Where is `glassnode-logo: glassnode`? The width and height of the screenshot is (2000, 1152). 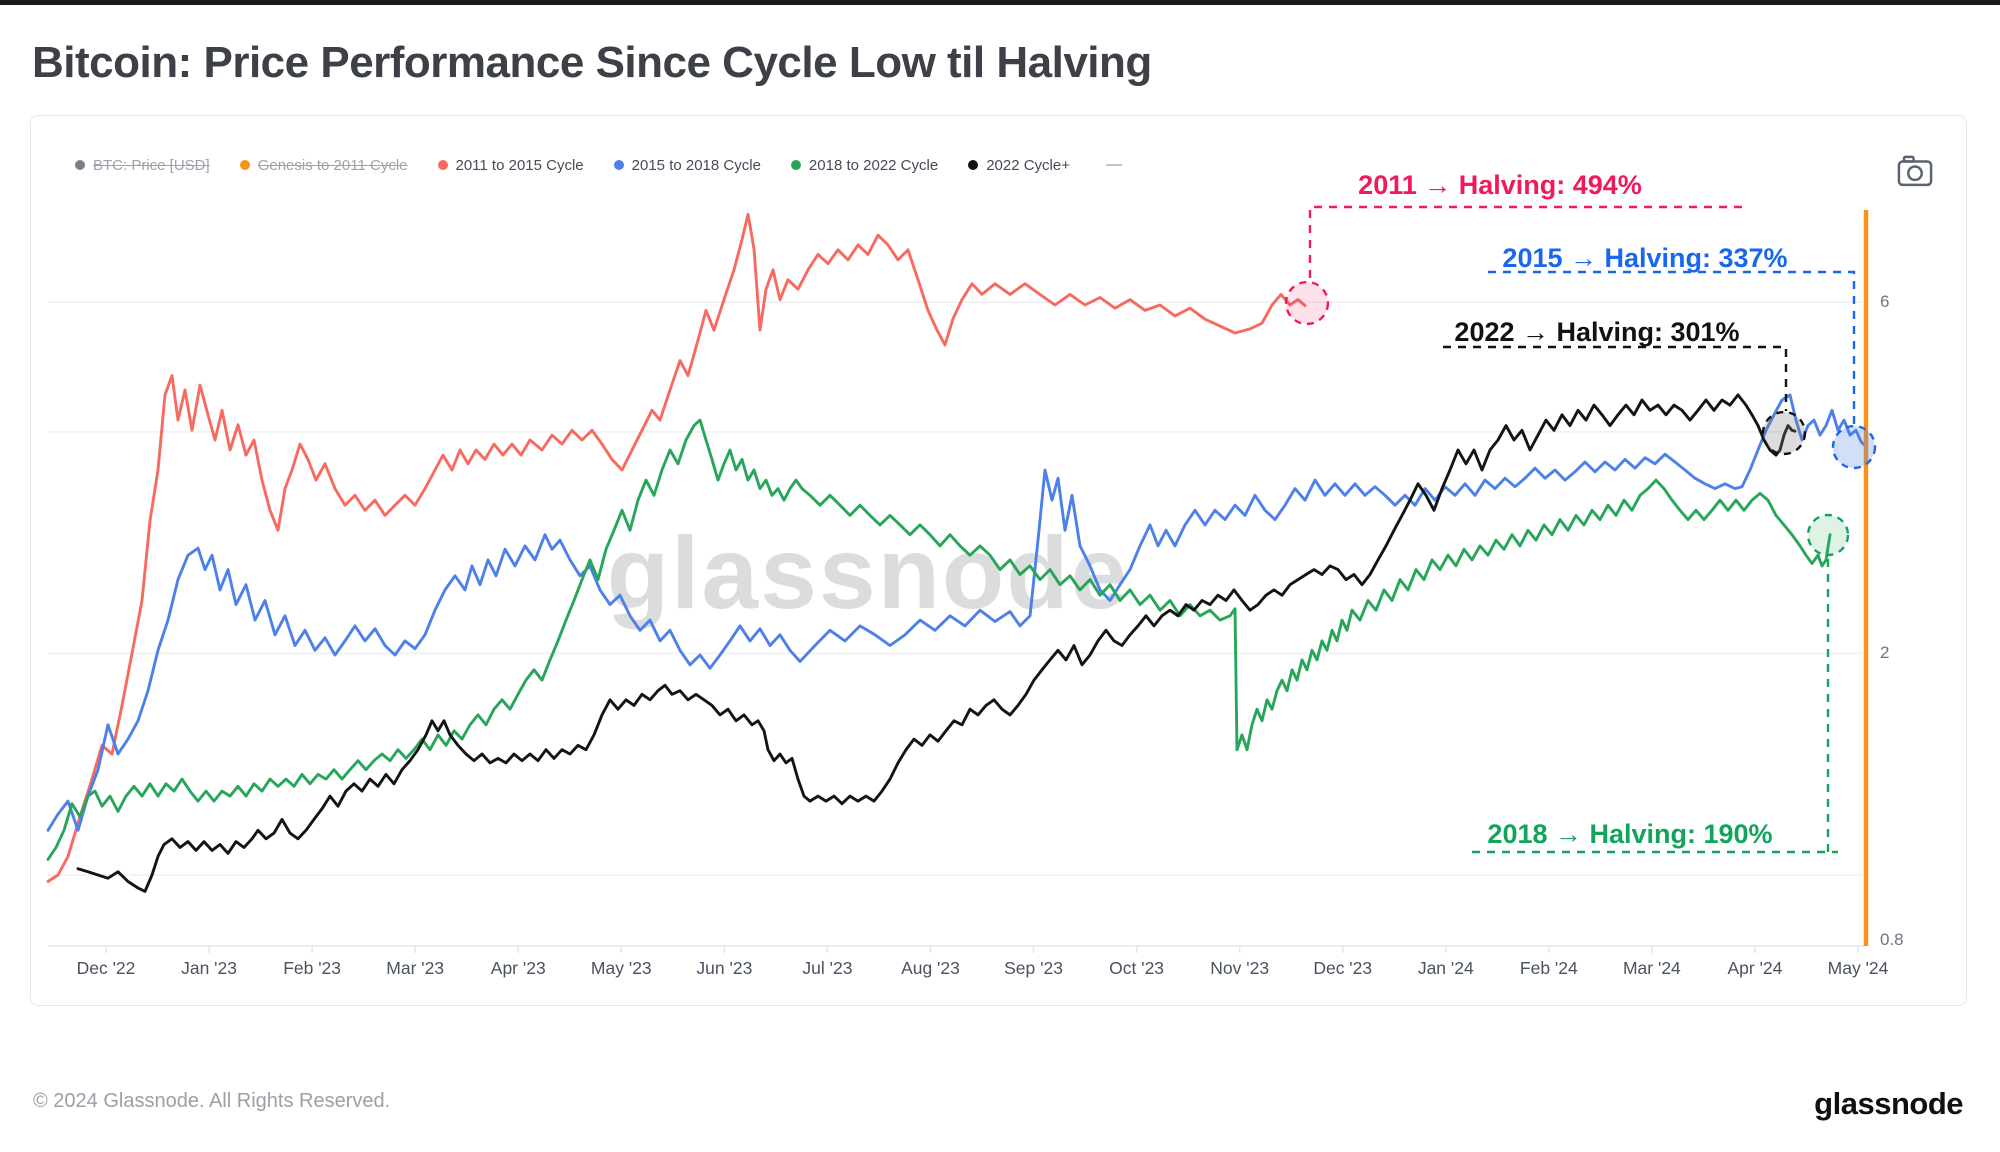
glassnode-logo: glassnode is located at coordinates (1888, 1103).